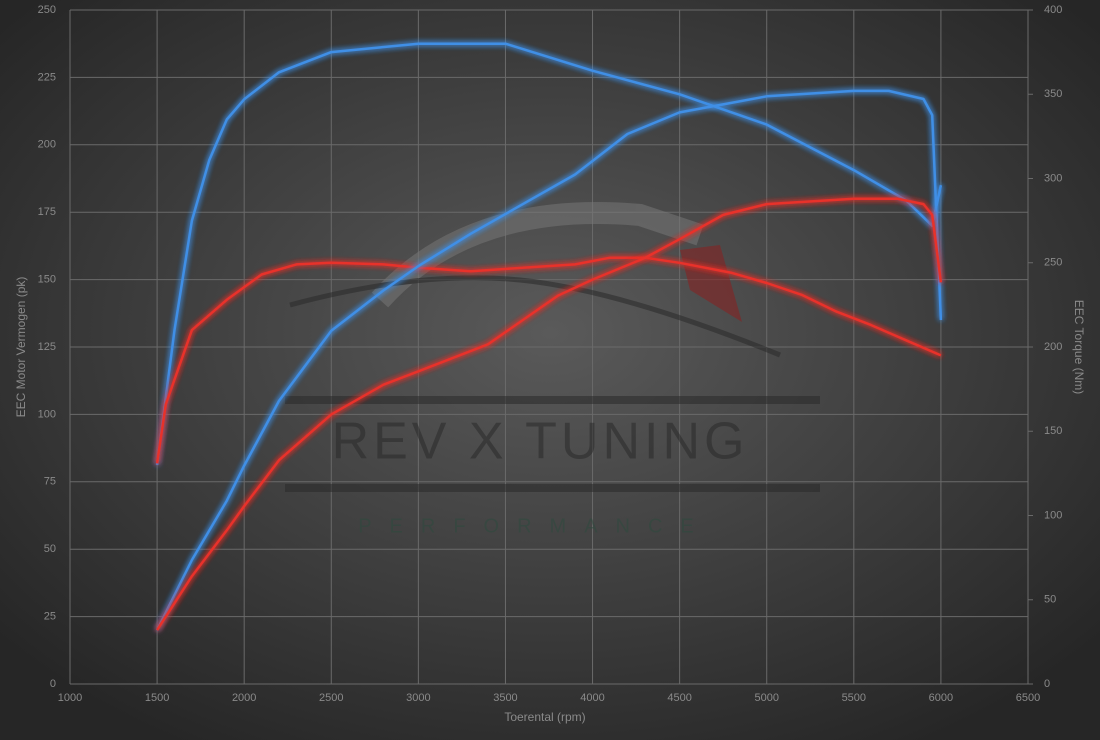 Image resolution: width=1100 pixels, height=740 pixels. Describe the element at coordinates (21, 347) in the screenshot. I see `y-axis-label: EEC Motor Vermogen (pk)` at that location.